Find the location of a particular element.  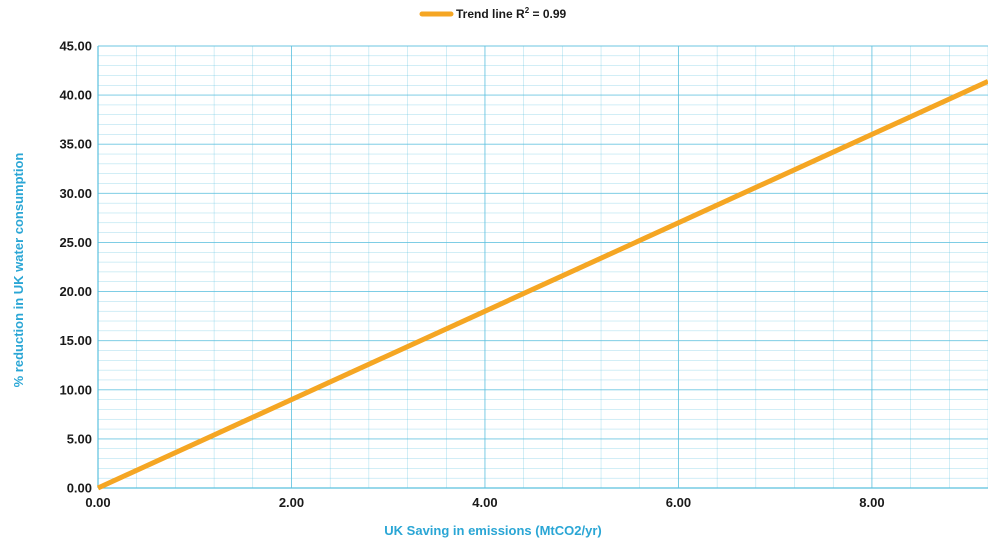

y-tick-label: 30.00 is located at coordinates (75, 193).